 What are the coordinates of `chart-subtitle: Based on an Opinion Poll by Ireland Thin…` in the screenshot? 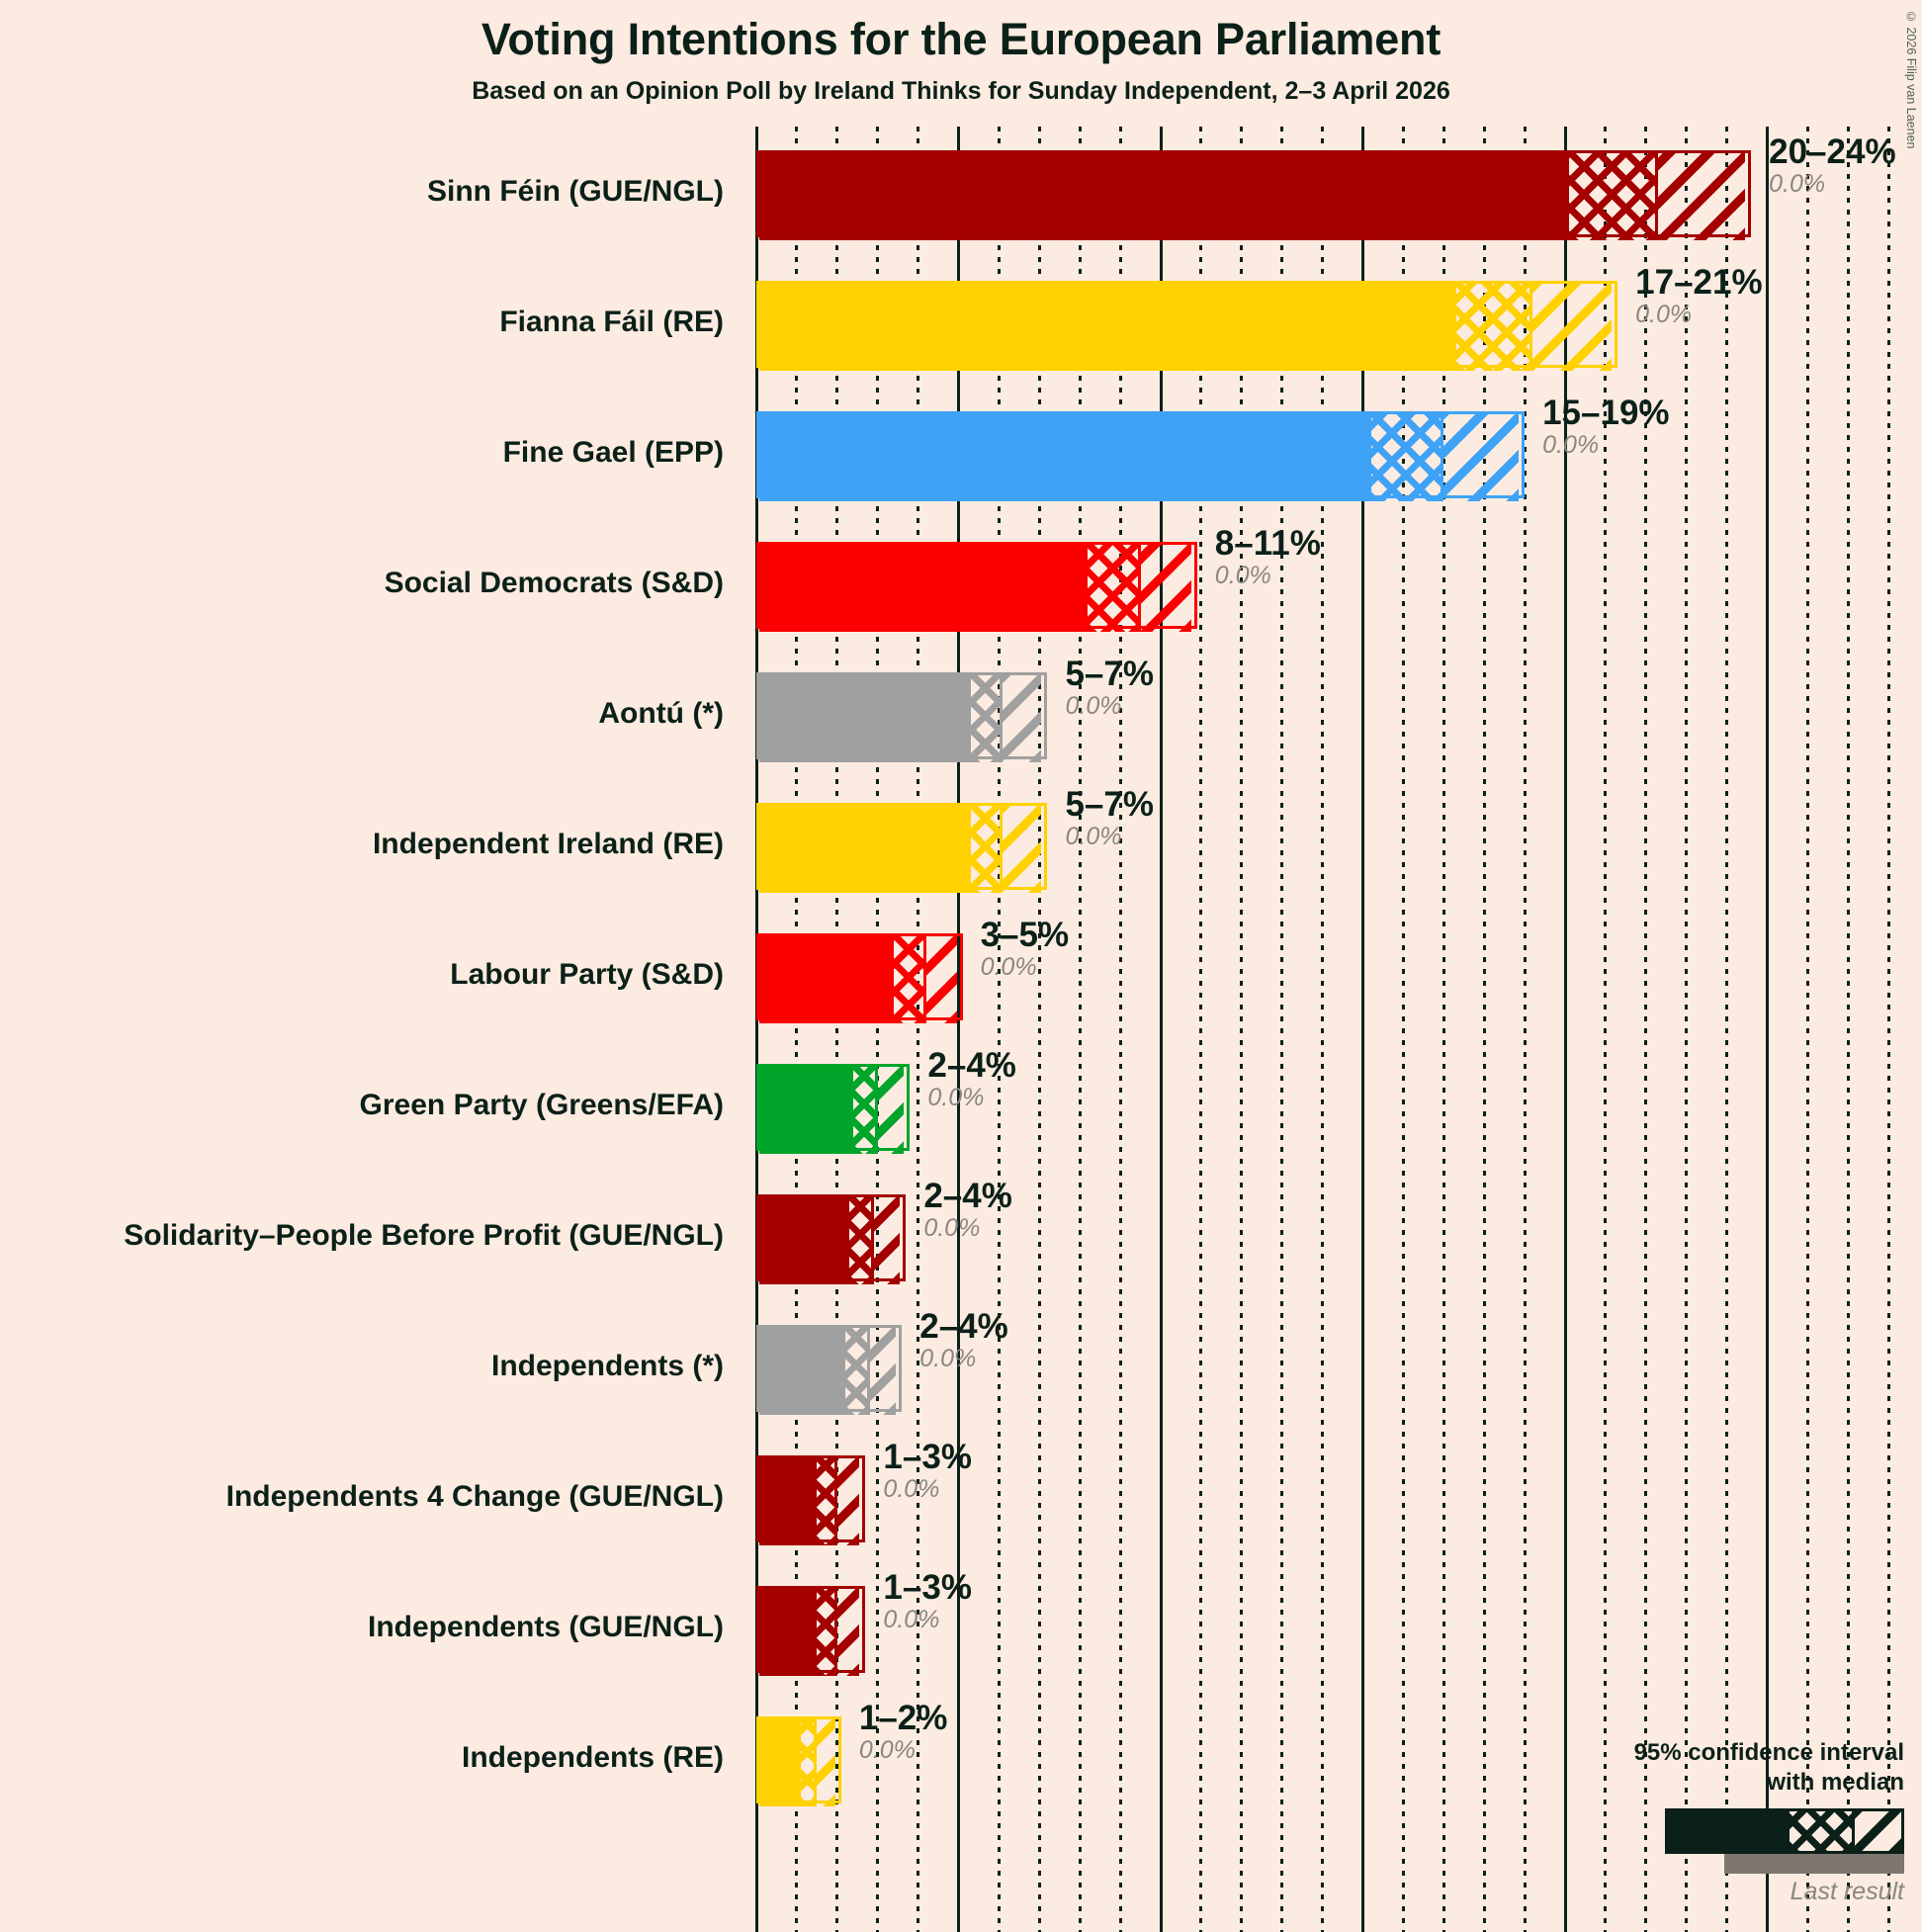 It's located at (961, 91).